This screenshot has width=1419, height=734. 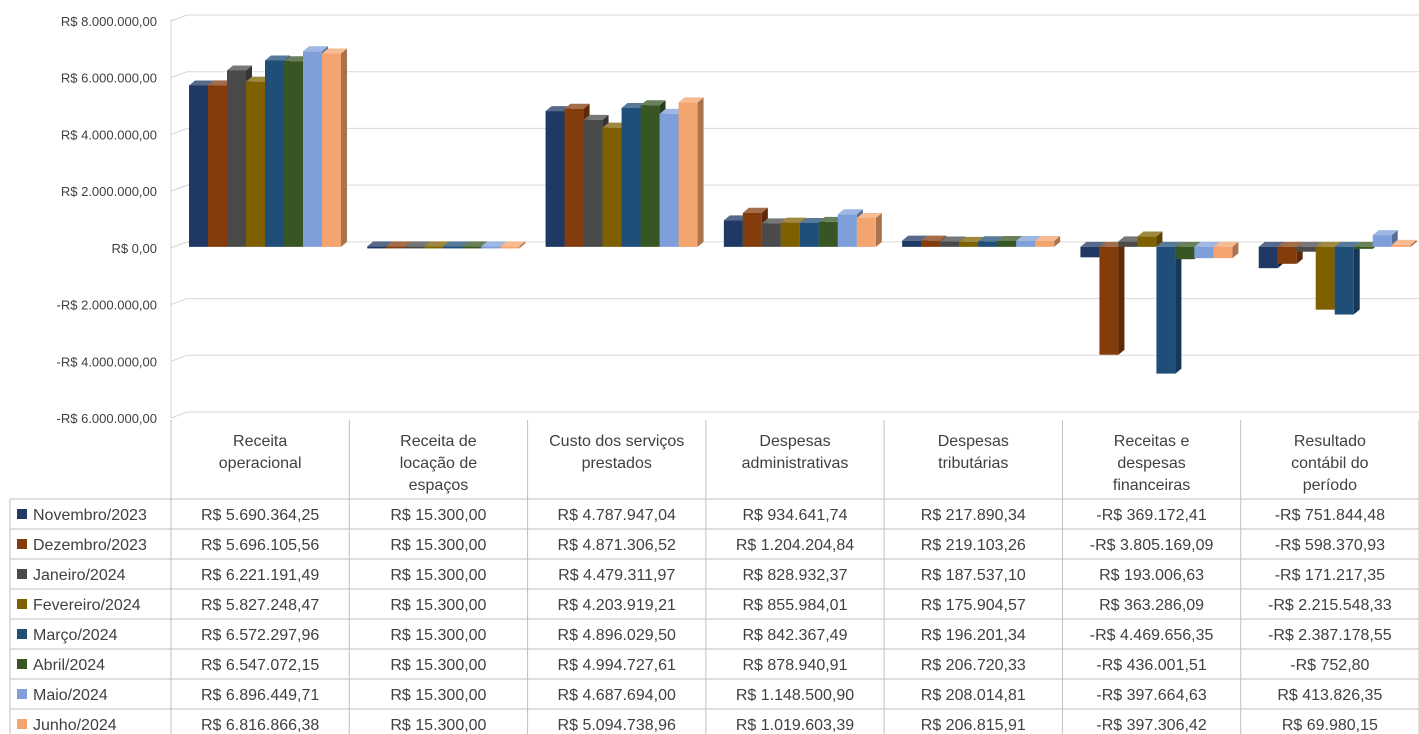 What do you see at coordinates (795, 635) in the screenshot?
I see `table-cell: R$ 842.367,49` at bounding box center [795, 635].